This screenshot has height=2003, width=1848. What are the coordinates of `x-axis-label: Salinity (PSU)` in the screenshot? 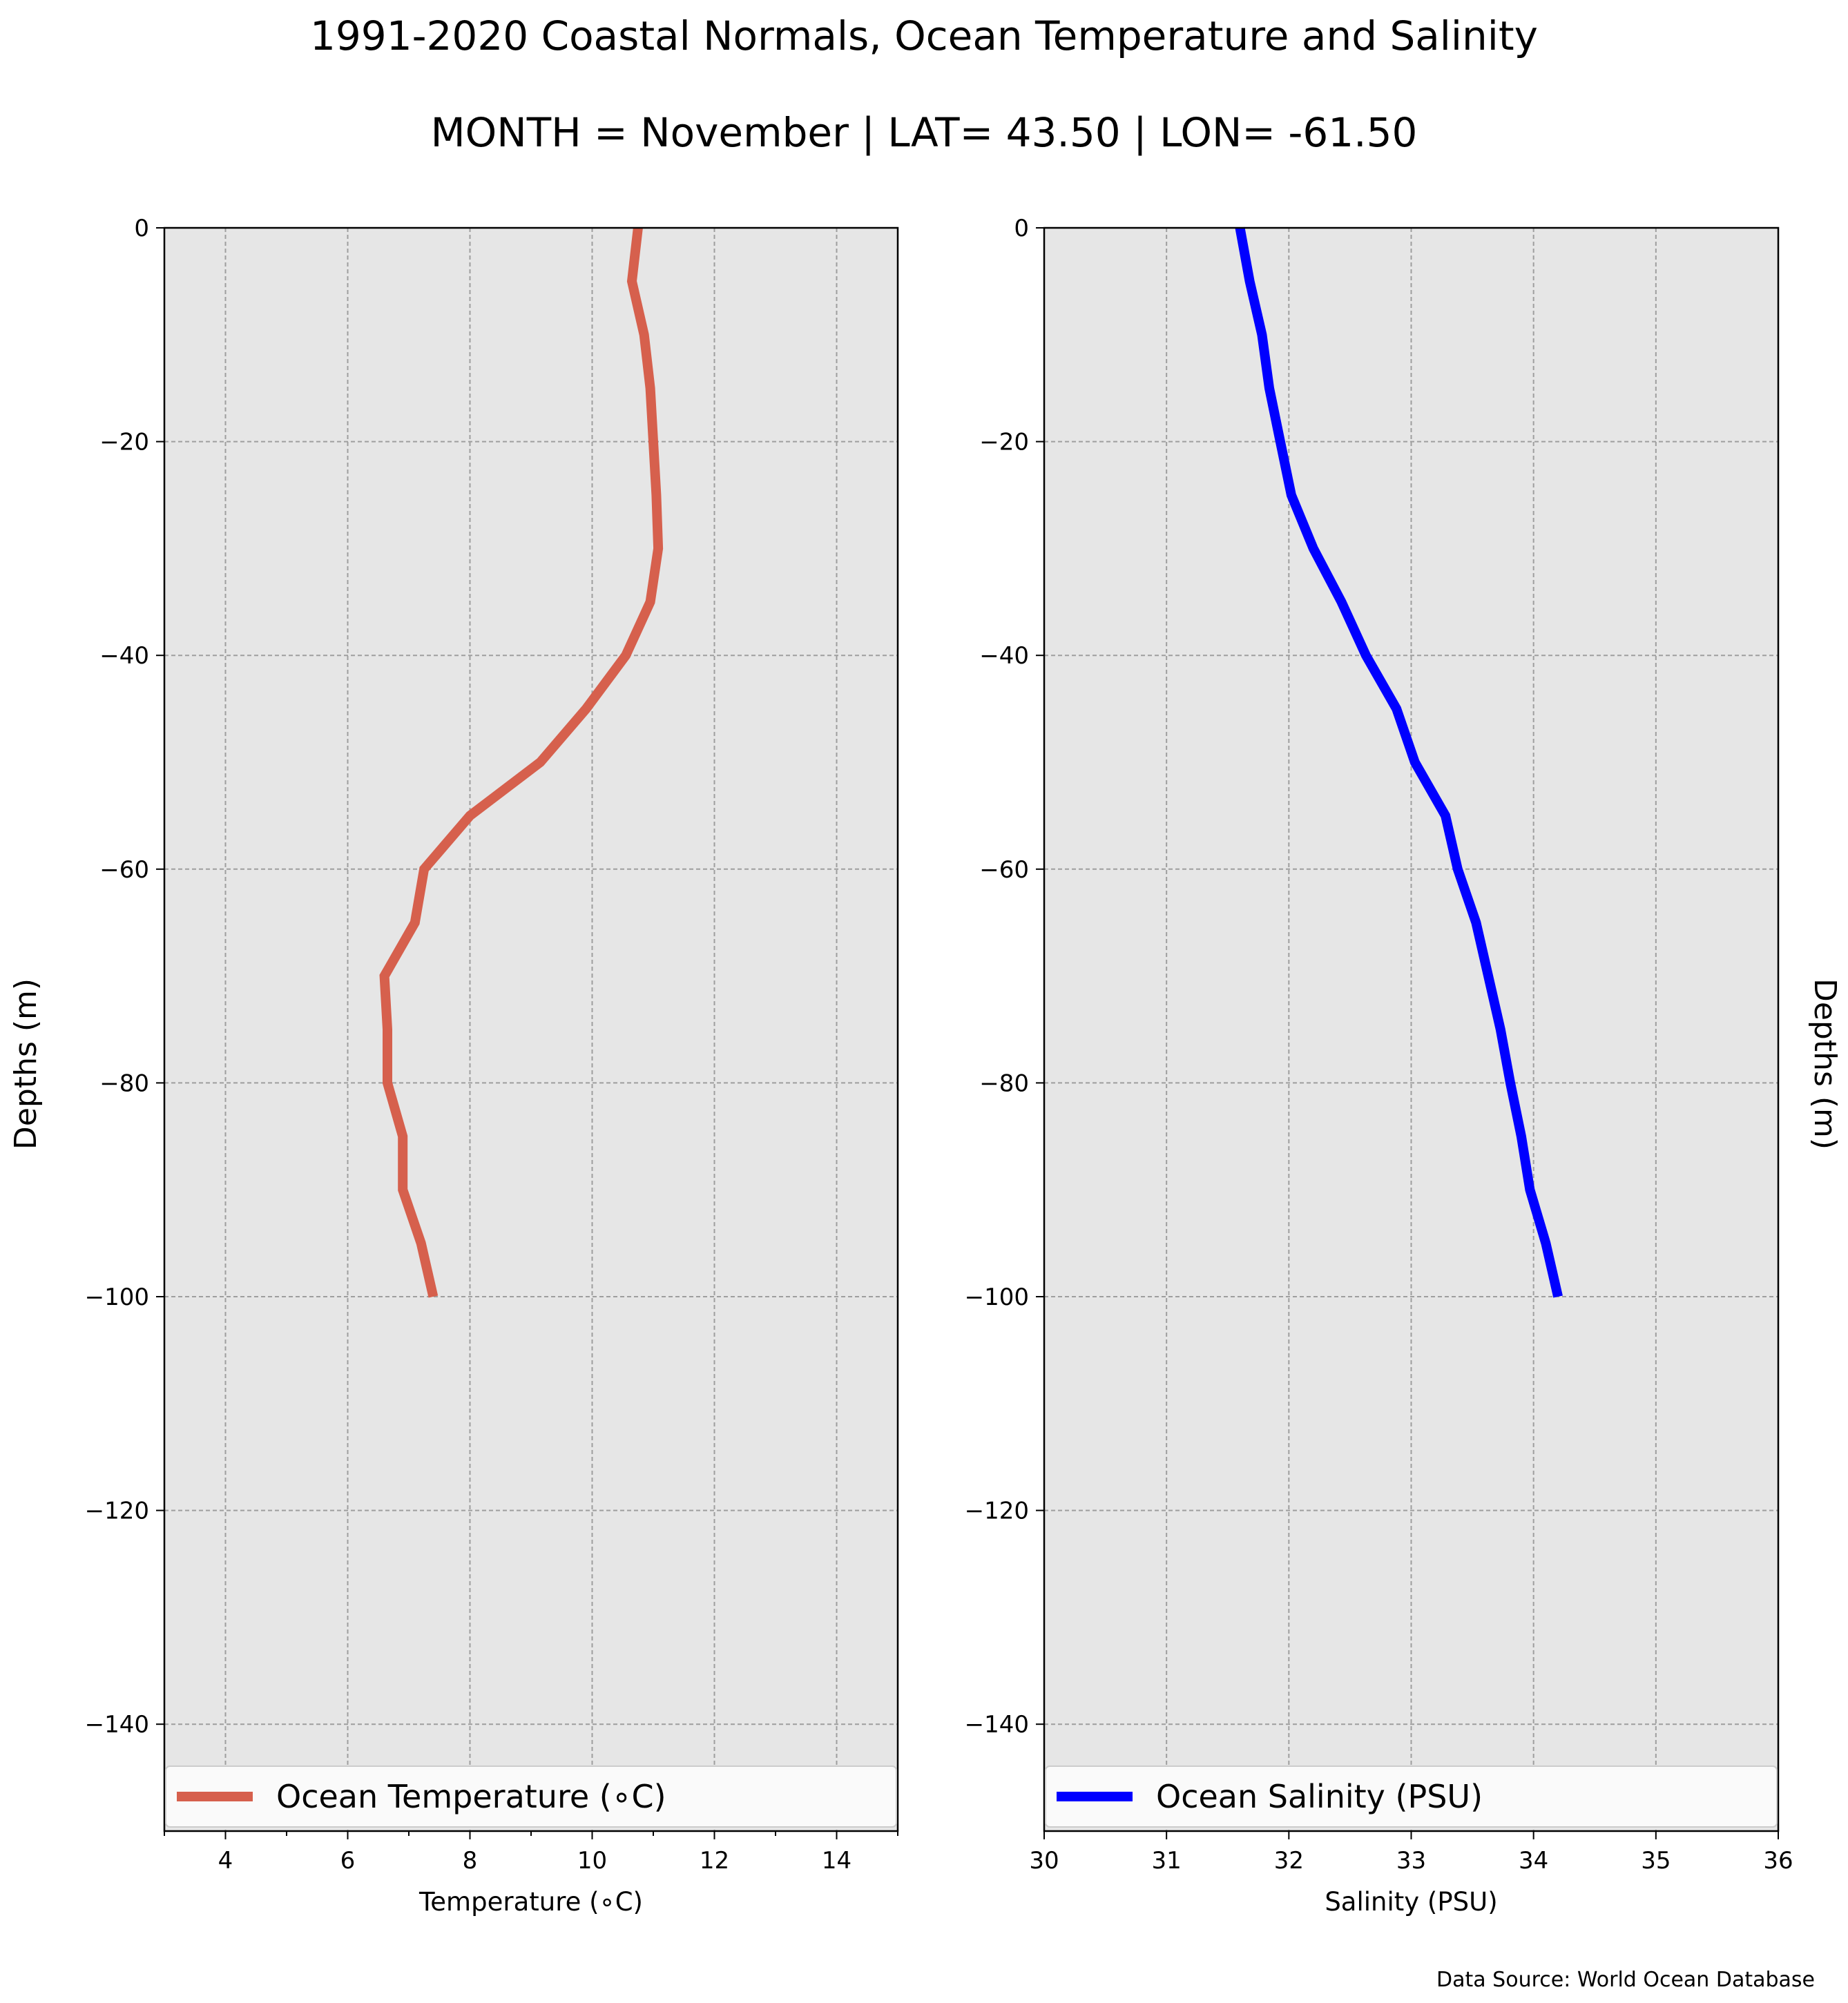 It's located at (1411, 1902).